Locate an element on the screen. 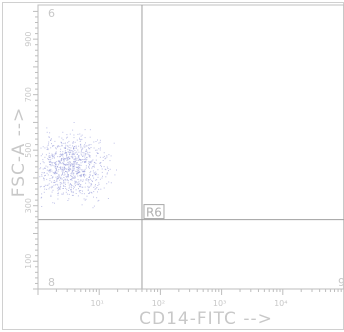 This screenshot has height=332, width=344. y-tick-label: 500 is located at coordinates (28, 150).